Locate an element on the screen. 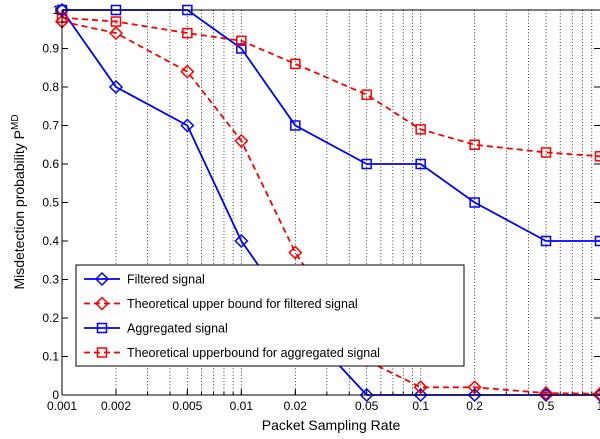 The image size is (600, 439). y-axis-title-main: Misdetection probability P is located at coordinates (19, 210).